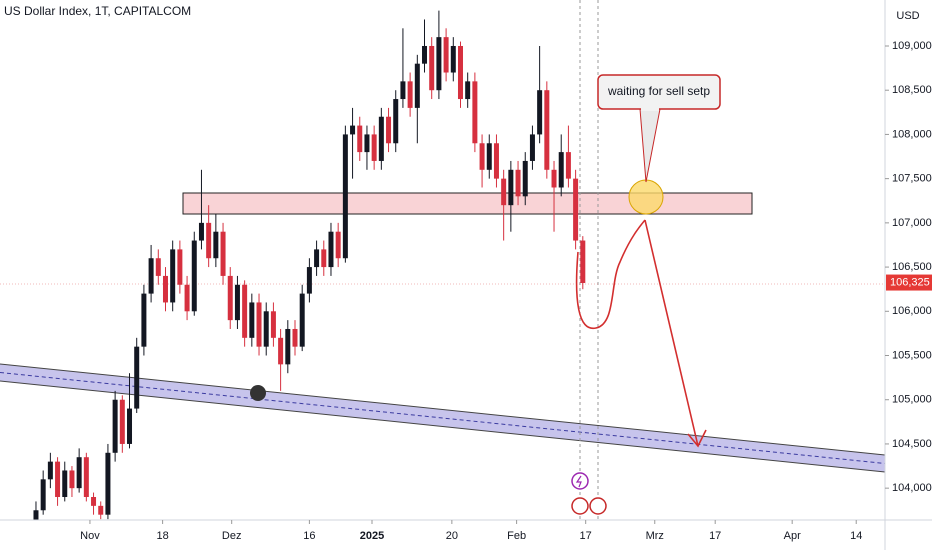  I want to click on x-tick-label: 17, so click(586, 536).